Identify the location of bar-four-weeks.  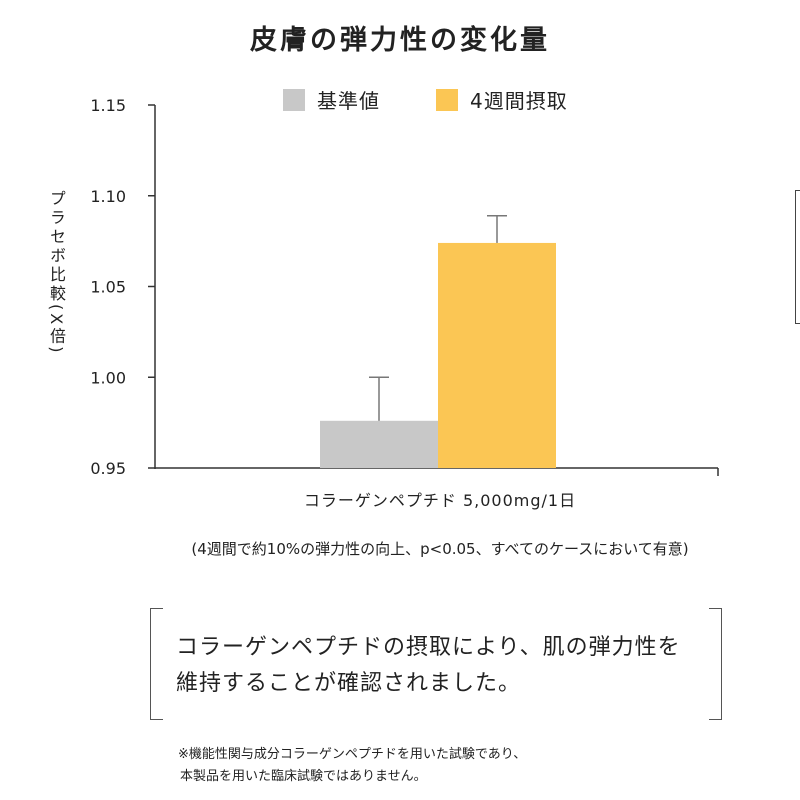
(497, 355).